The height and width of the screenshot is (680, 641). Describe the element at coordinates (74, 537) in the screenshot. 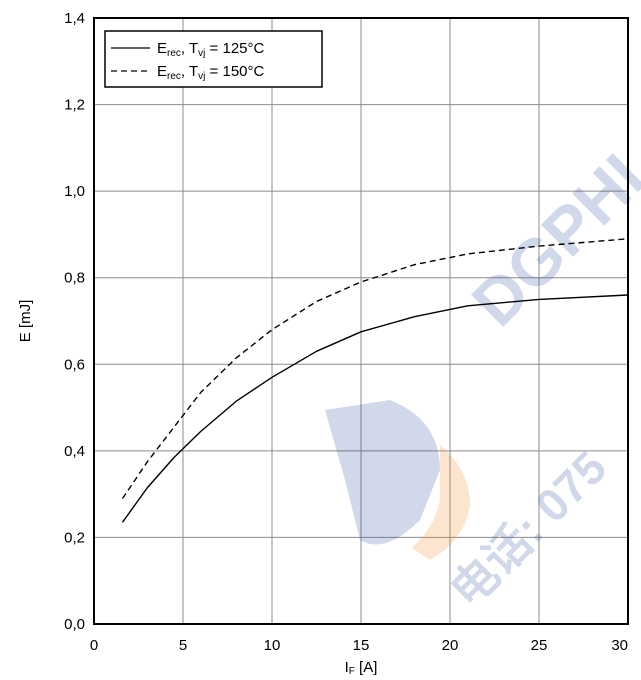

I see `y-tick-label: 0,2` at that location.